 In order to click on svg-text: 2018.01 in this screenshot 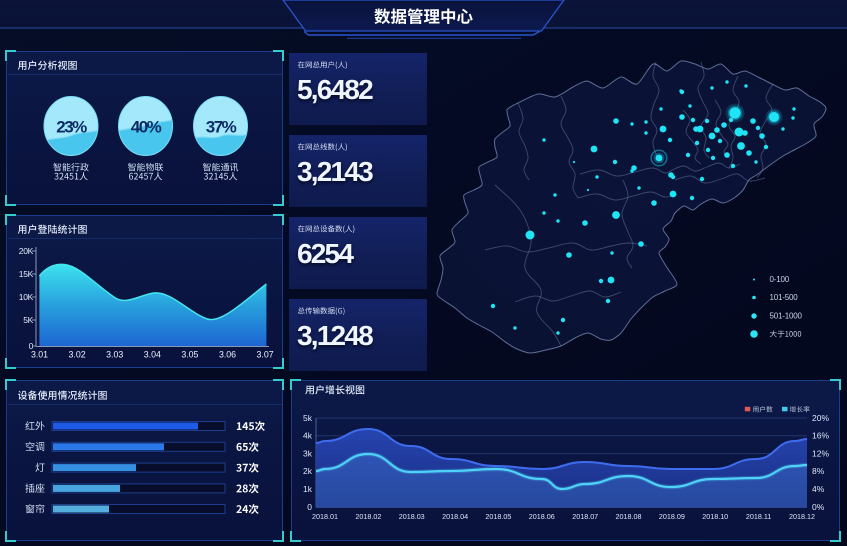, I will do `click(325, 516)`.